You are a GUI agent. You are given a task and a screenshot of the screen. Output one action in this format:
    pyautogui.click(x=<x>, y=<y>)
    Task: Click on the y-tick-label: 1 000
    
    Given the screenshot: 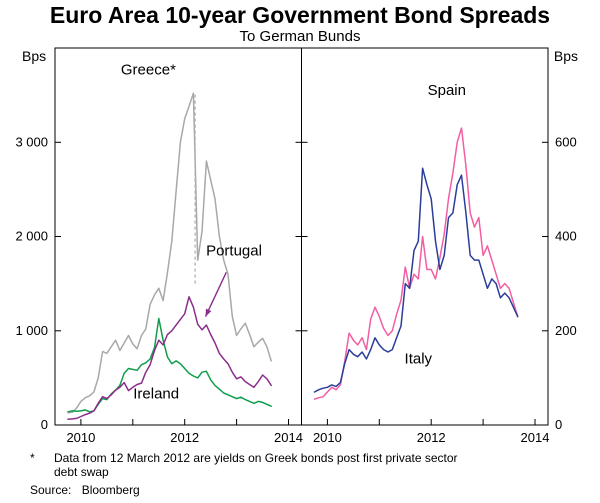 What is the action you would take?
    pyautogui.click(x=31, y=330)
    